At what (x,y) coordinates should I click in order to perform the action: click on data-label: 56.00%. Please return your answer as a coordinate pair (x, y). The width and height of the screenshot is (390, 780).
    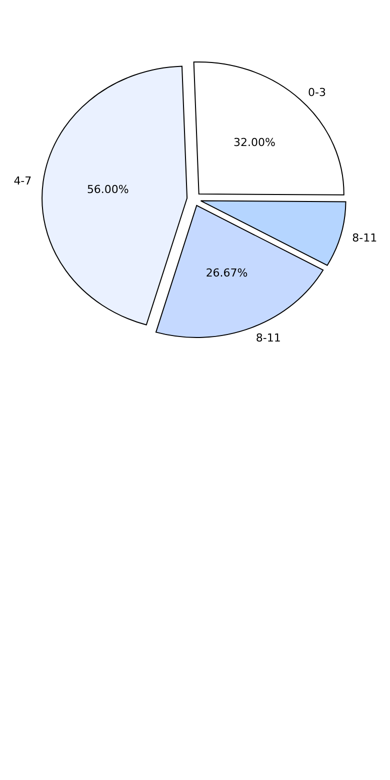
    Looking at the image, I should click on (107, 189).